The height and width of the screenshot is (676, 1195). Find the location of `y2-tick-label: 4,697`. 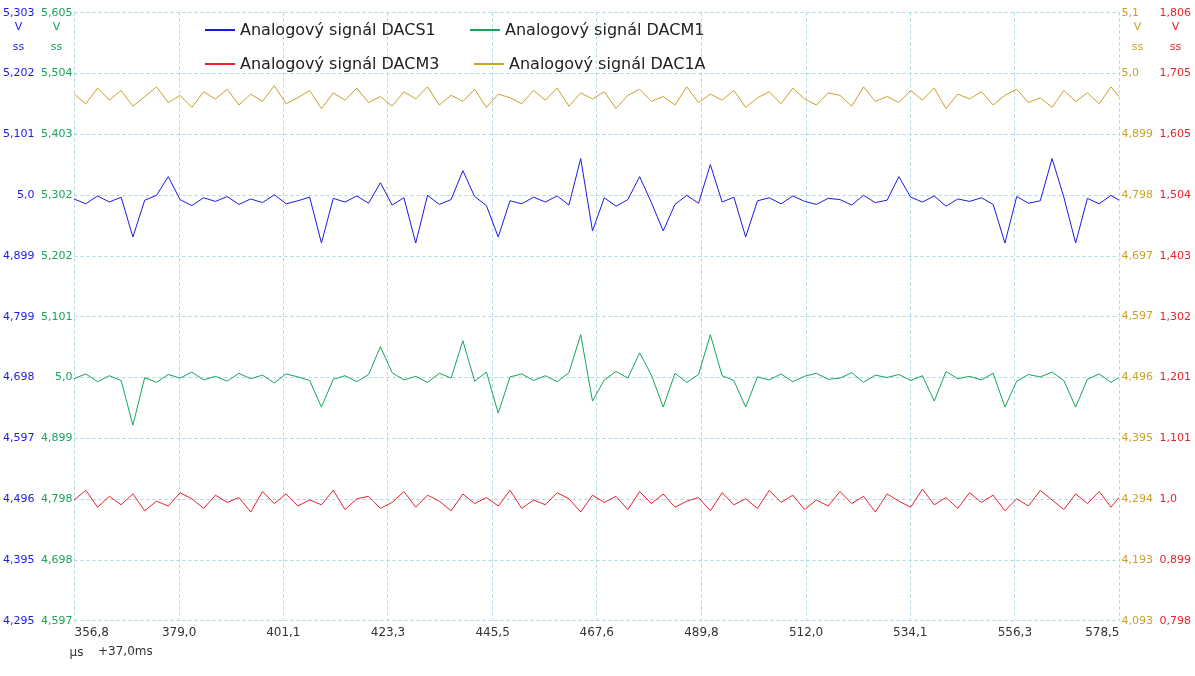

y2-tick-label: 4,697 is located at coordinates (1137, 255).